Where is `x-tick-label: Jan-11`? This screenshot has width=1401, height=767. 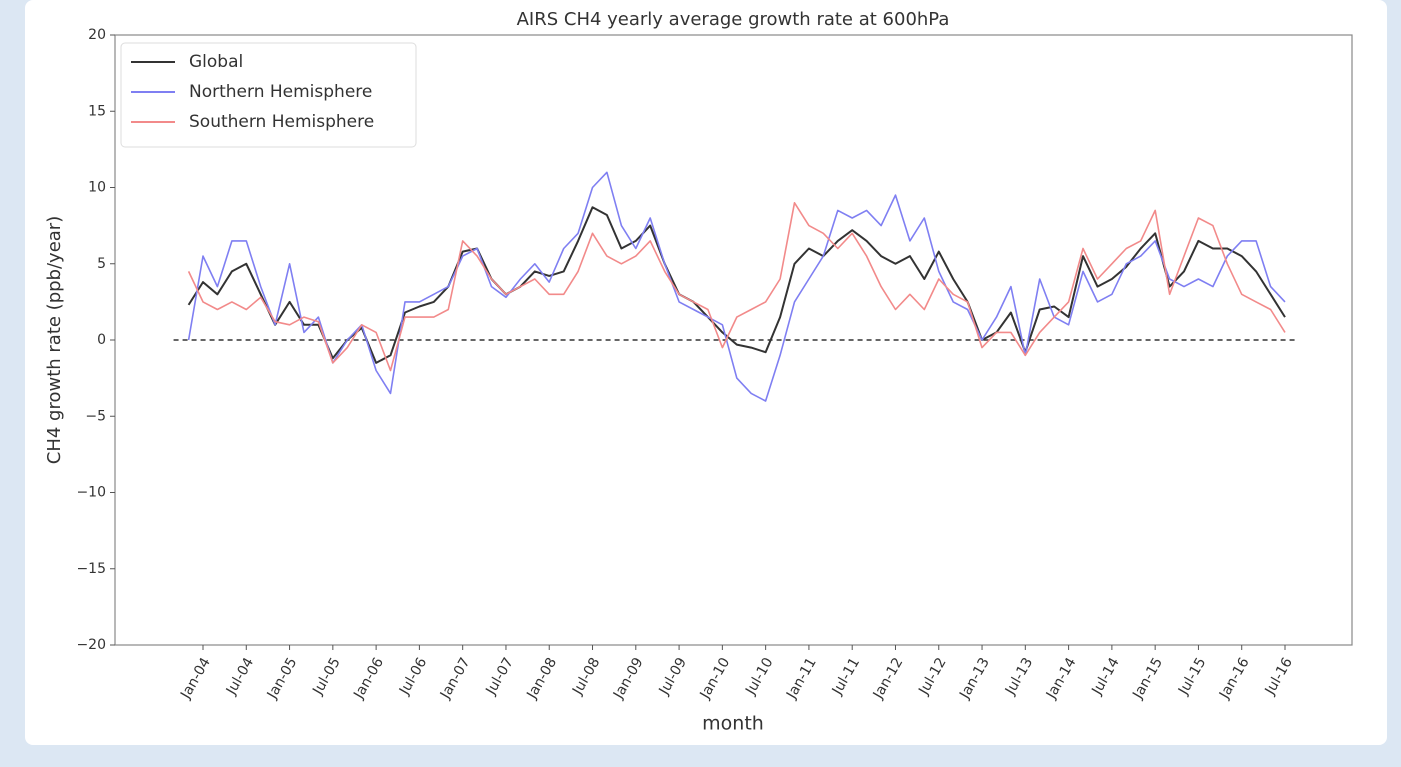 x-tick-label: Jan-11 is located at coordinates (801, 678).